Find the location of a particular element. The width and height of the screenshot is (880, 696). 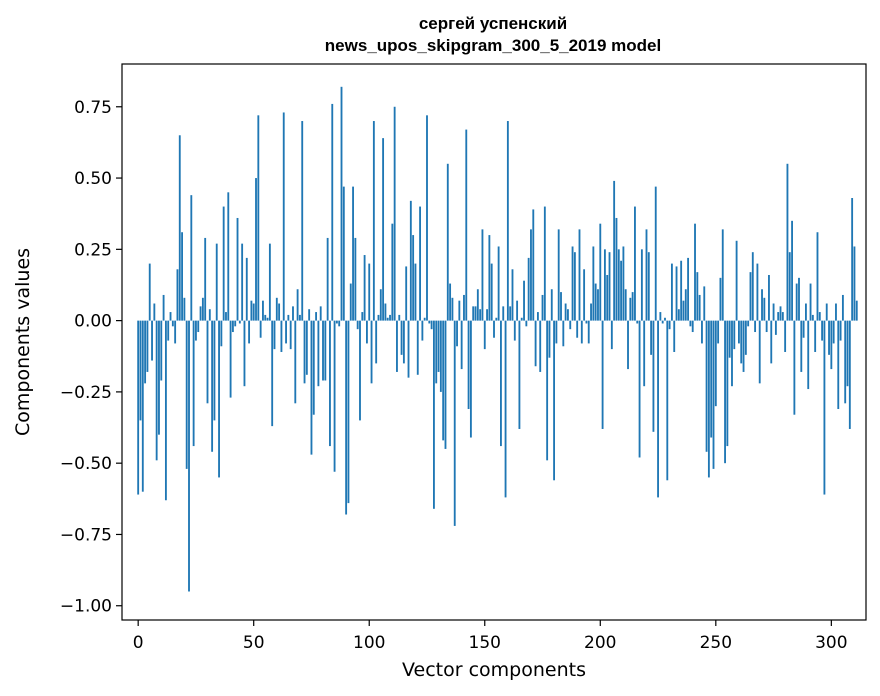

x-axis-label: Vector components is located at coordinates (494, 670).